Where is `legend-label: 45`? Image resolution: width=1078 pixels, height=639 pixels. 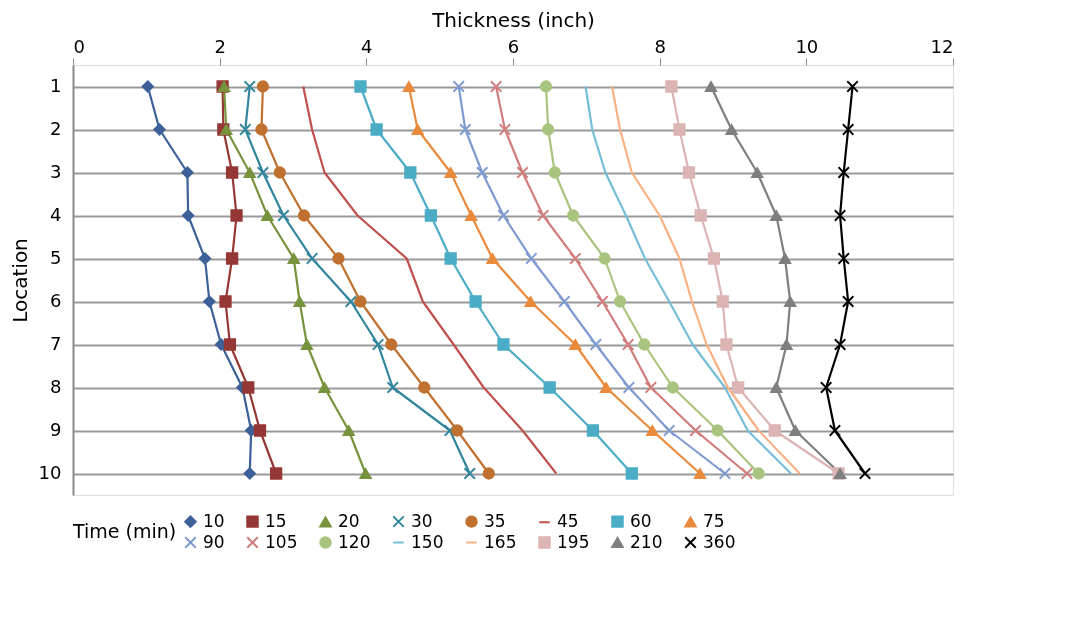
legend-label: 45 is located at coordinates (568, 521).